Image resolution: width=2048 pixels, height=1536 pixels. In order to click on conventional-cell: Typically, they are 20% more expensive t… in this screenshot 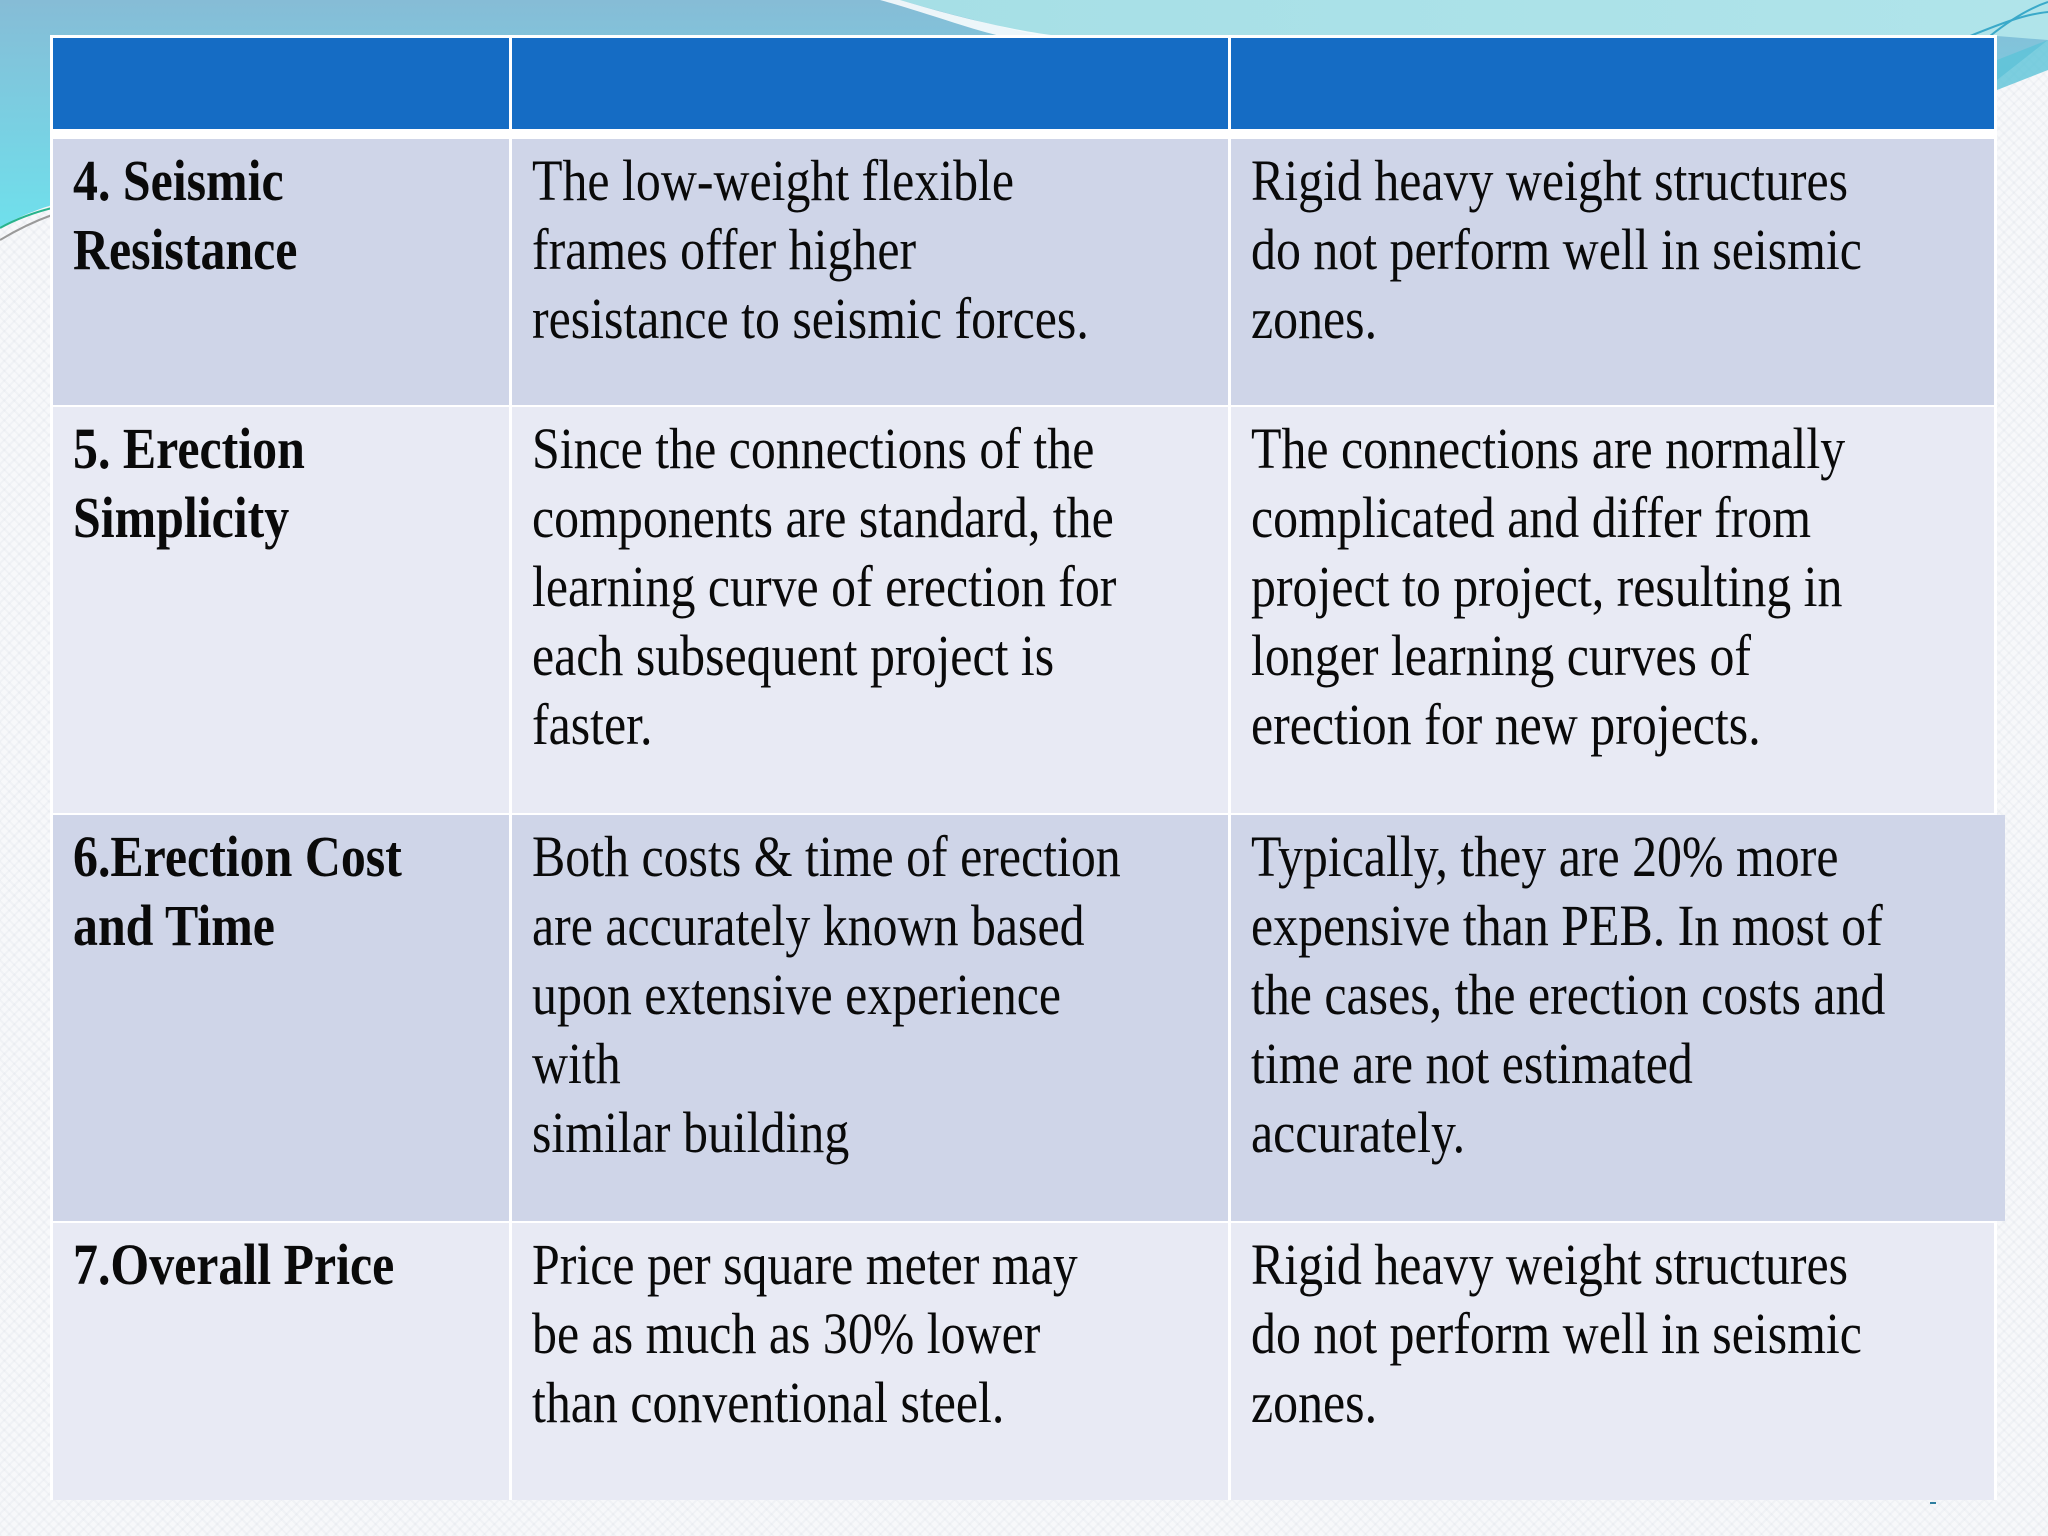, I will do `click(1618, 1018)`.